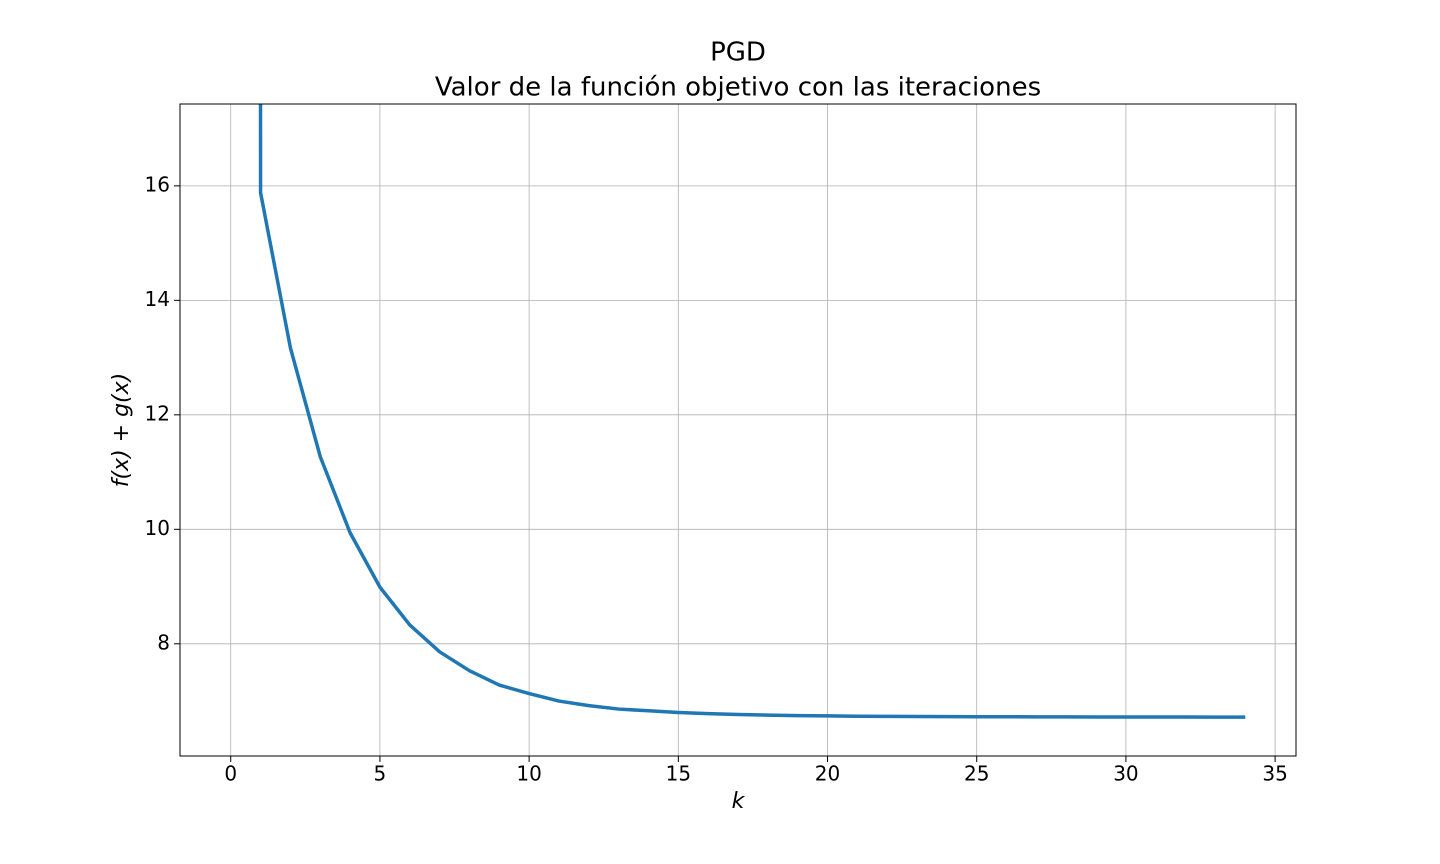 The width and height of the screenshot is (1440, 864). Describe the element at coordinates (678, 774) in the screenshot. I see `x-tick-label: 15` at that location.